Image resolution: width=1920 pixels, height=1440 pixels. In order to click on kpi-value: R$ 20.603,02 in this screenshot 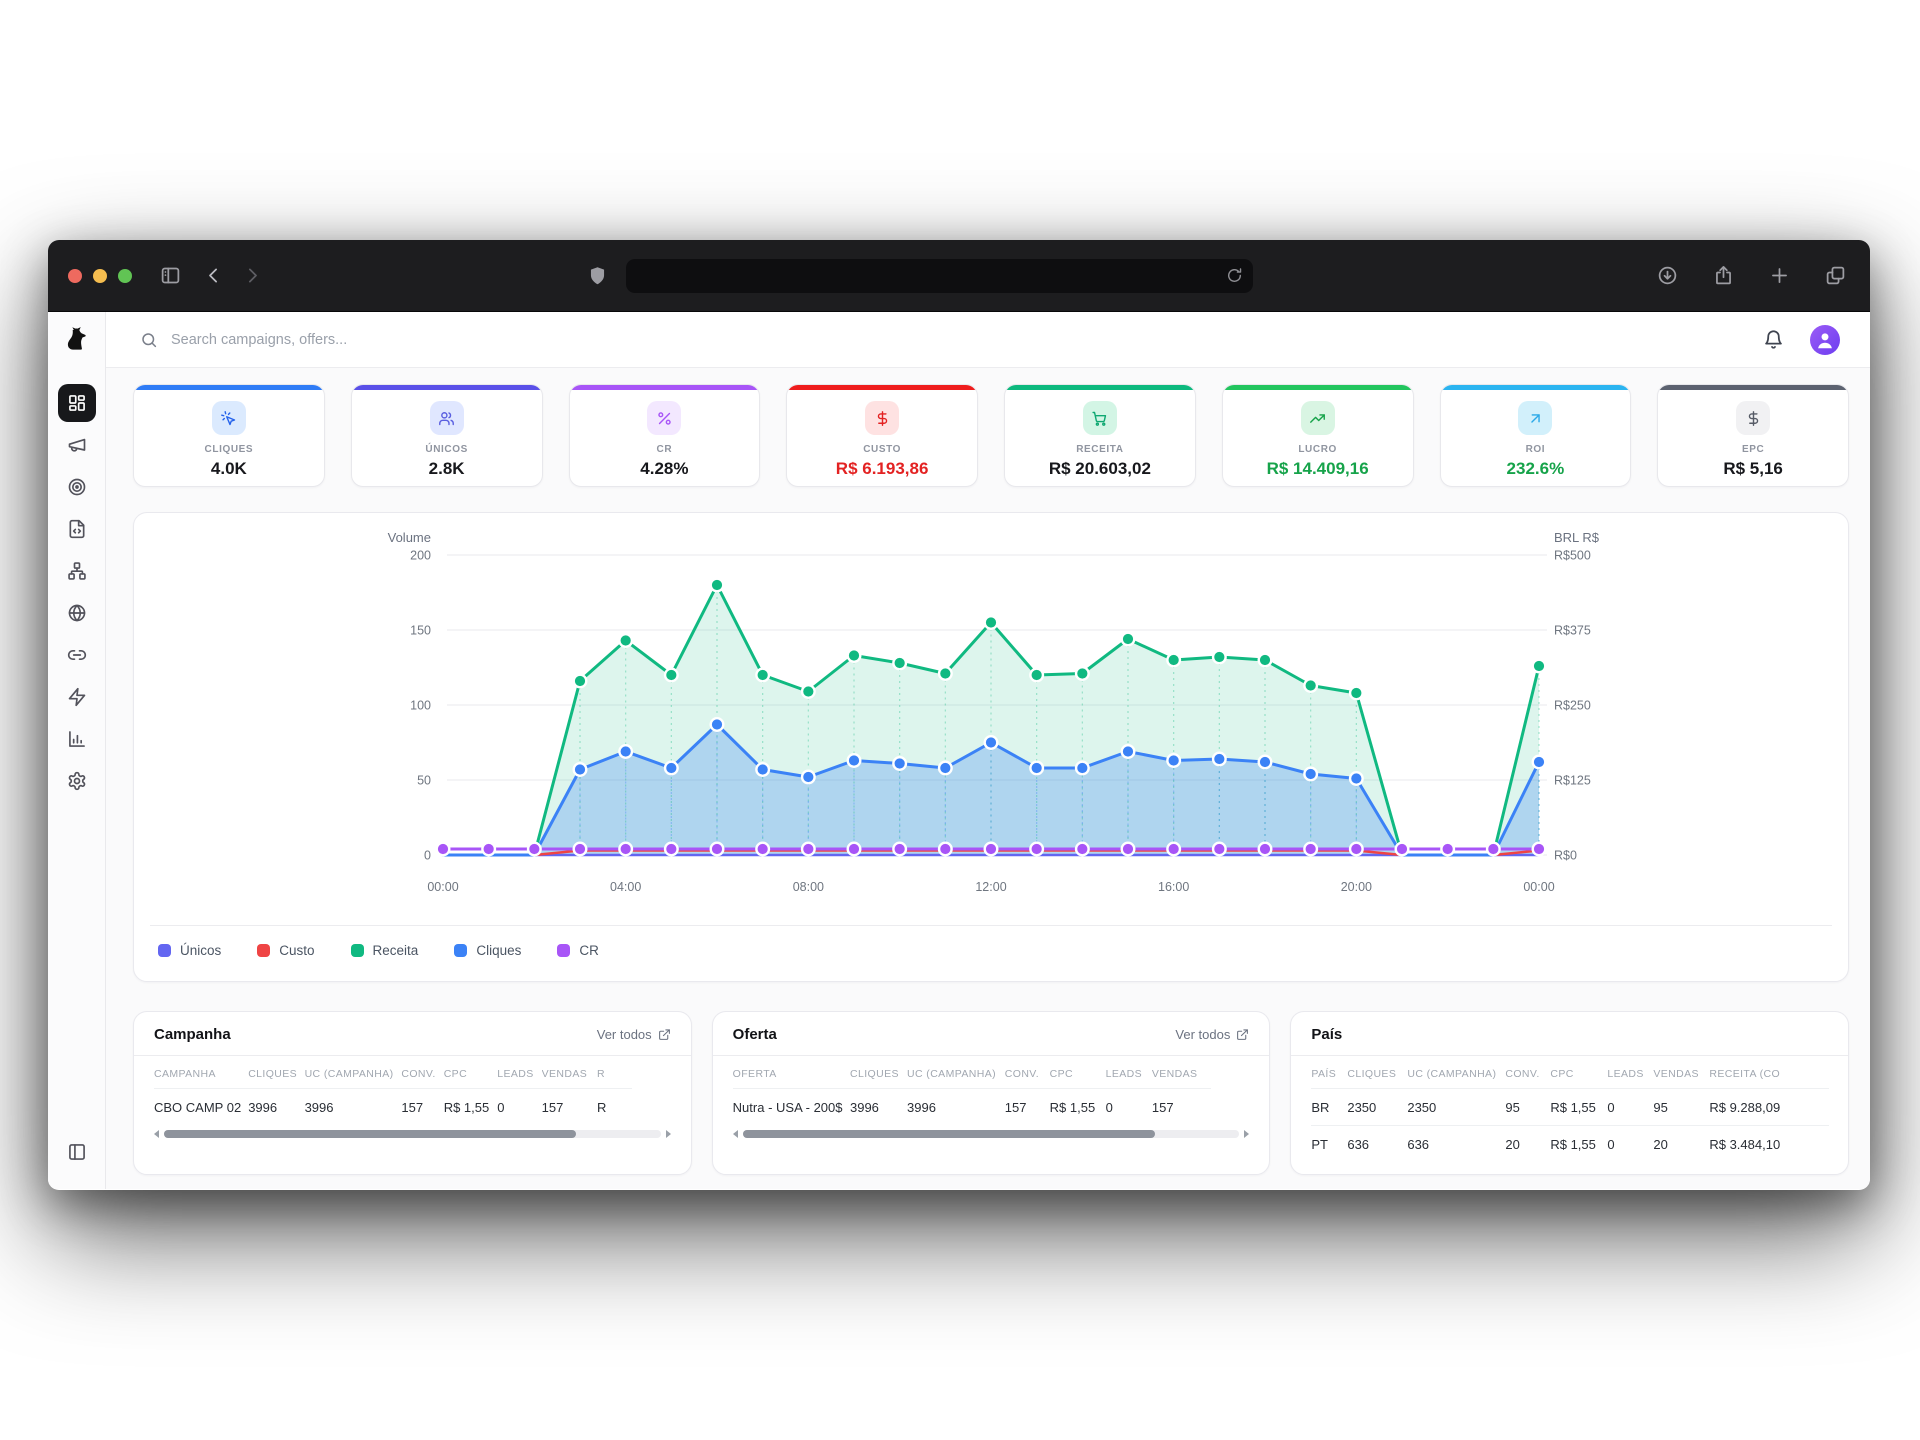, I will do `click(1099, 468)`.